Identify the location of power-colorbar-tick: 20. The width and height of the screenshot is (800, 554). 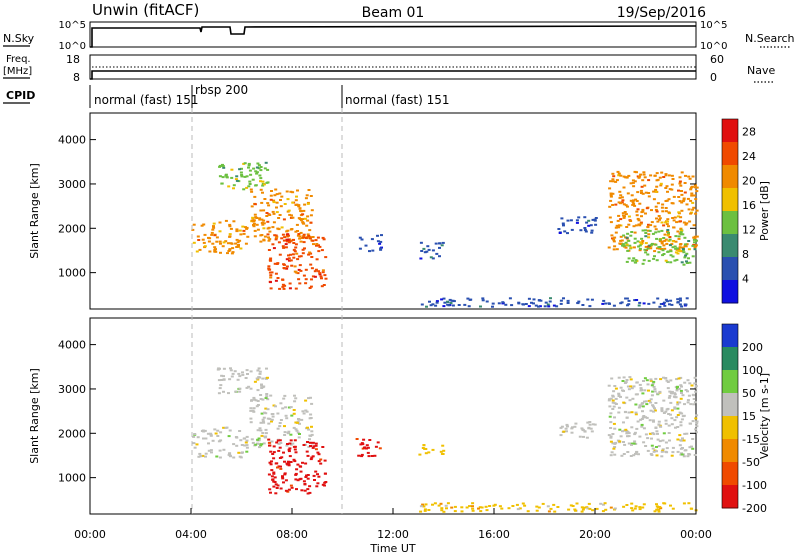
(749, 180).